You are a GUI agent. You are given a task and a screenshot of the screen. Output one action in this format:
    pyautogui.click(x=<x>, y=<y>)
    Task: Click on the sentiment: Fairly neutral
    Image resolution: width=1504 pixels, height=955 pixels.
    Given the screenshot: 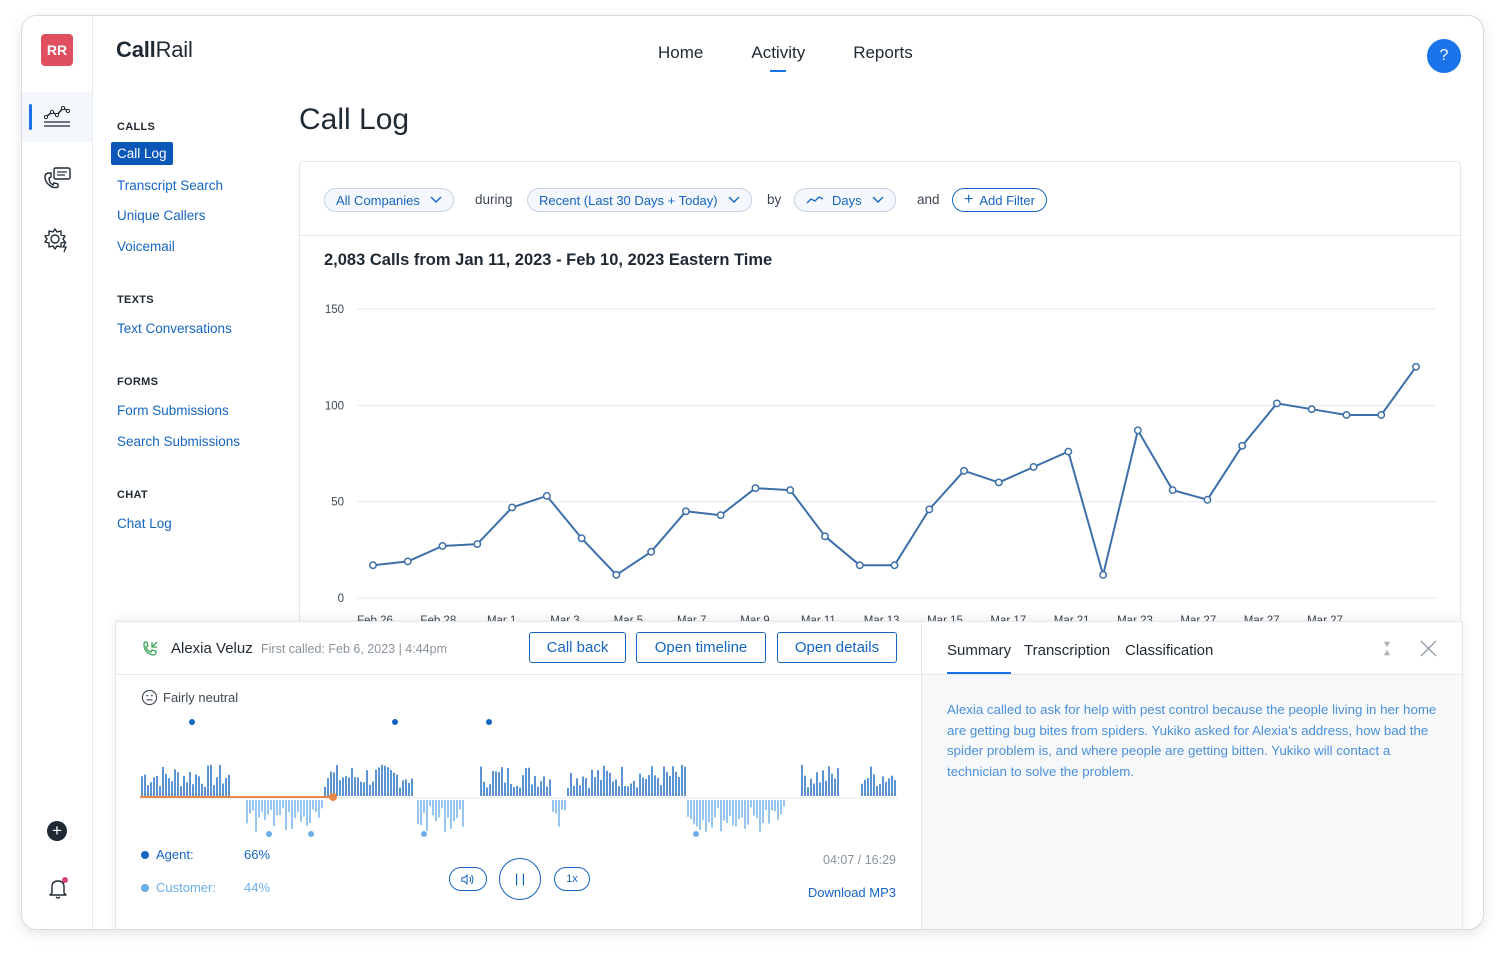 What is the action you would take?
    pyautogui.click(x=189, y=697)
    